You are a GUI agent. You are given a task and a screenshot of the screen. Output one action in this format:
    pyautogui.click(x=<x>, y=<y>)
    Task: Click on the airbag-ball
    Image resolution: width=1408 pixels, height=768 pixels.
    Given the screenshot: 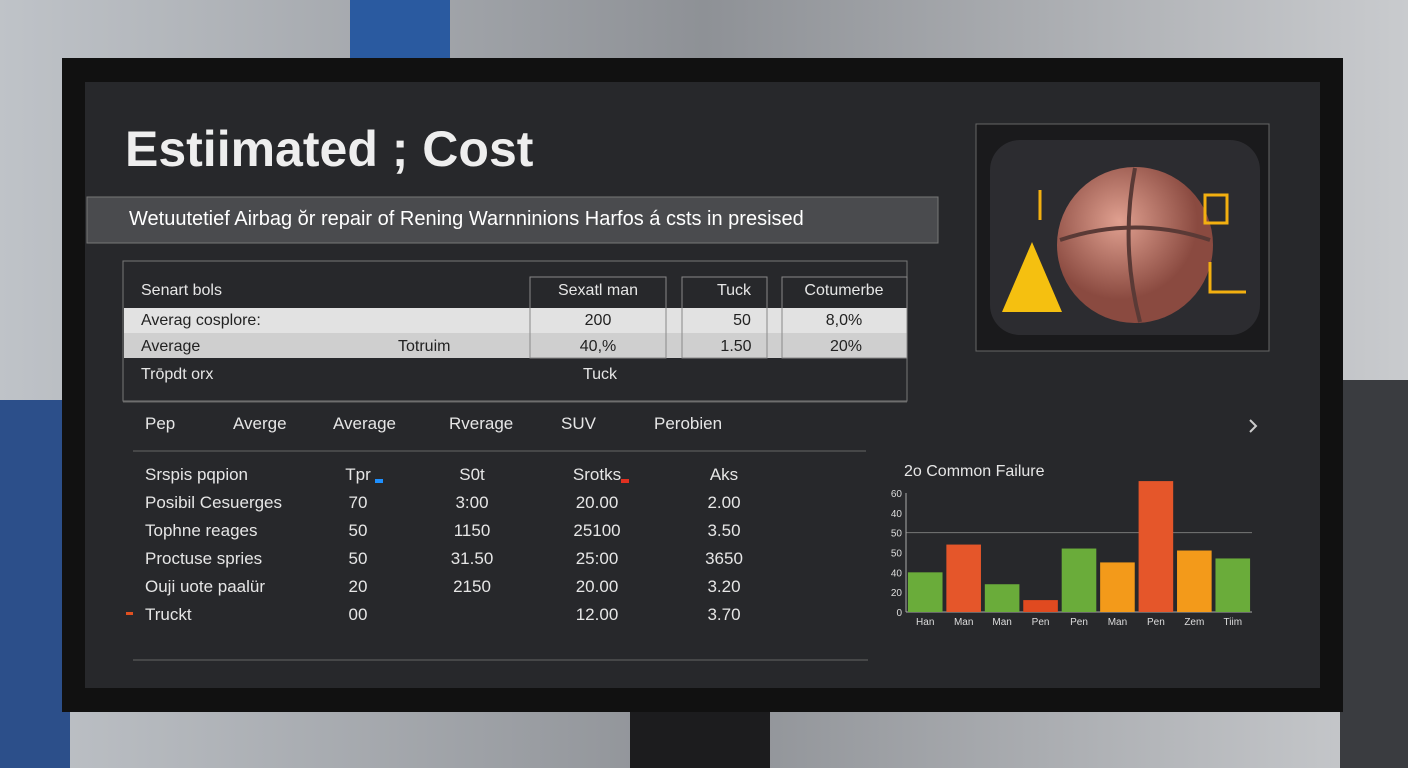 What is the action you would take?
    pyautogui.click(x=1135, y=245)
    